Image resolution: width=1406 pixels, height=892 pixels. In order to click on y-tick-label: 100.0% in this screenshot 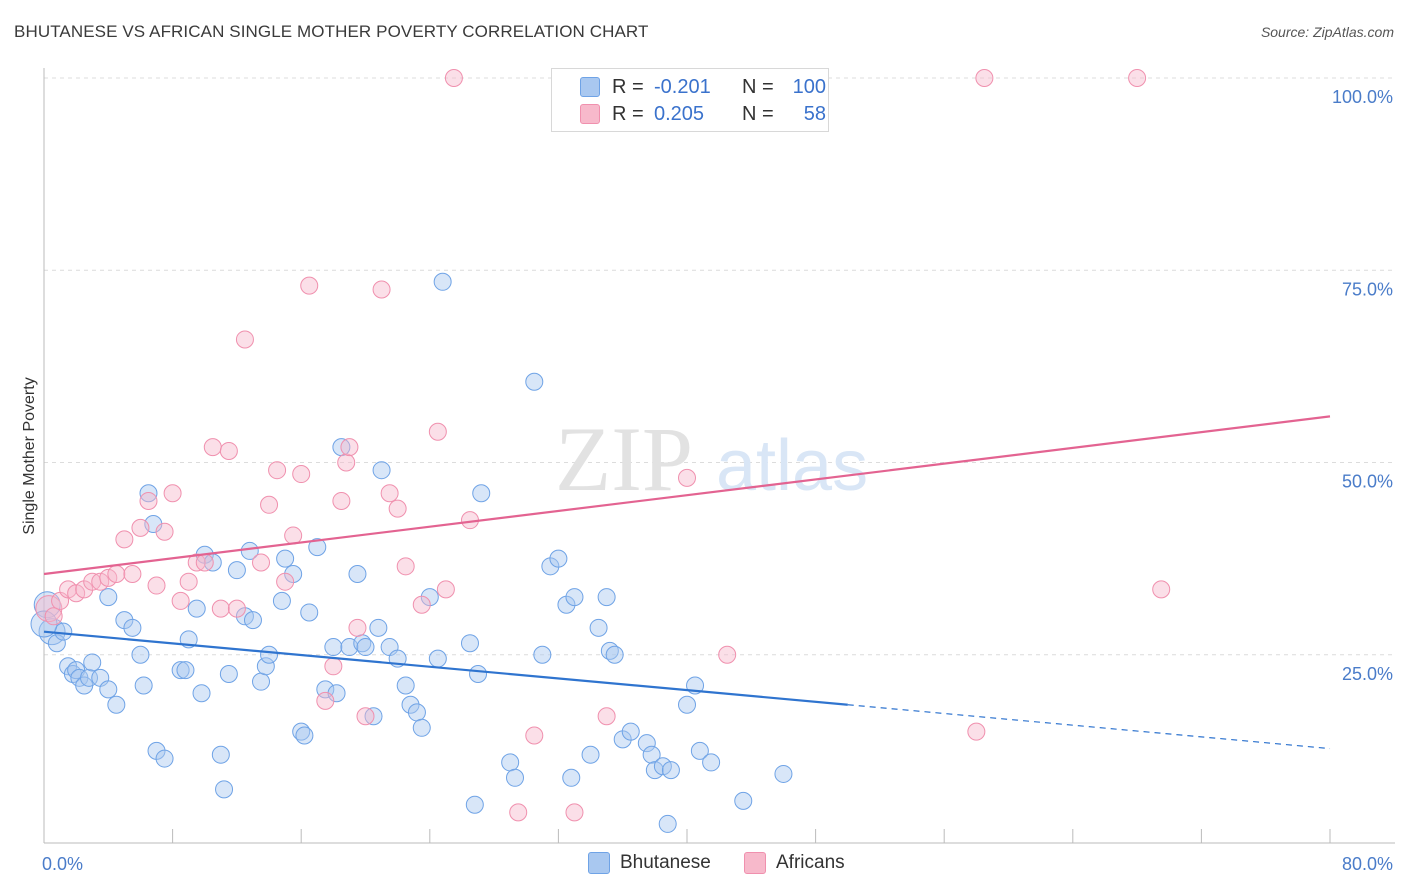, I will do `click(1362, 97)`.